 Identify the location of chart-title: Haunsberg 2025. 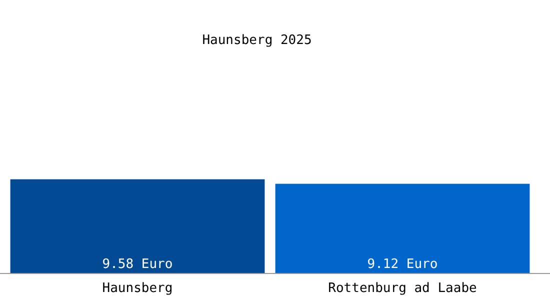
(257, 40).